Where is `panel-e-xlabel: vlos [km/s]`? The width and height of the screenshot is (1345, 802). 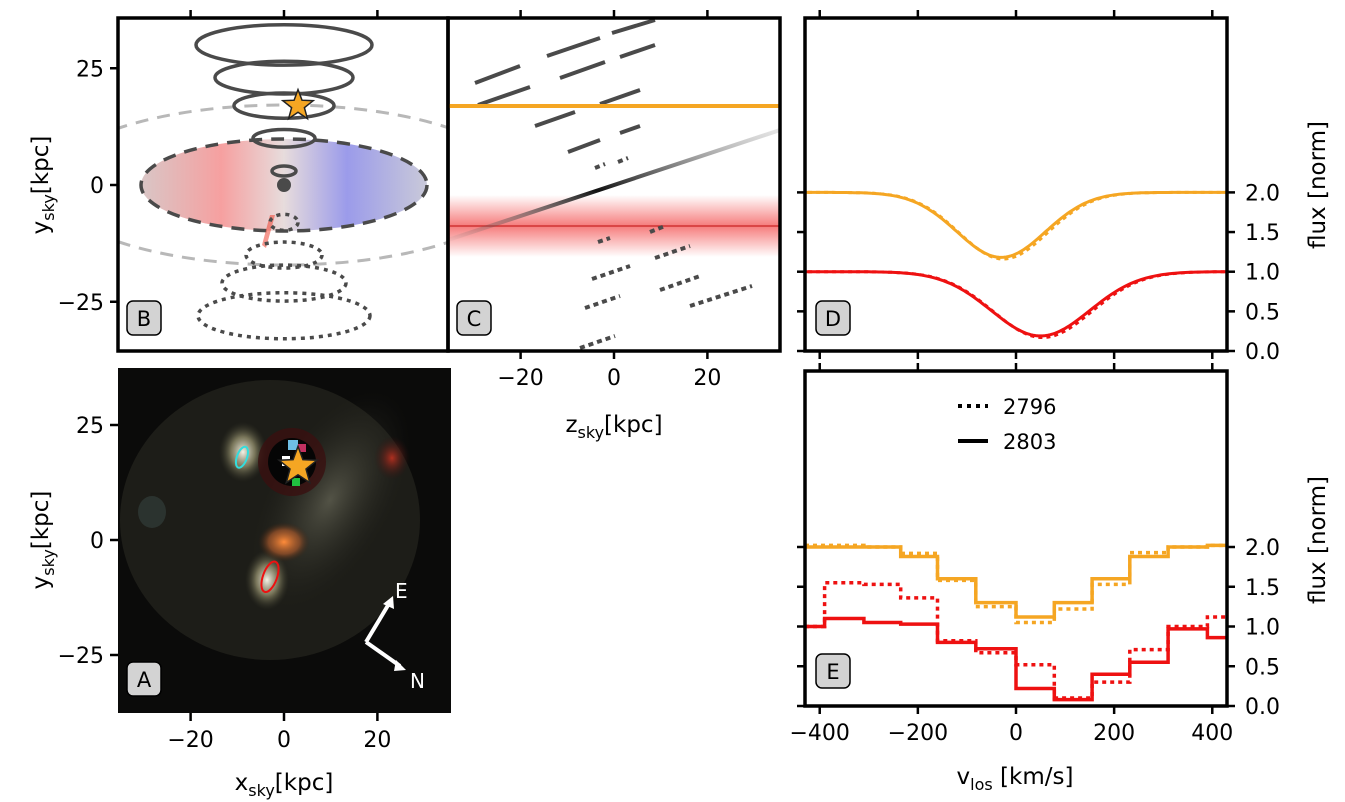 panel-e-xlabel: vlos [km/s] is located at coordinates (1015, 779).